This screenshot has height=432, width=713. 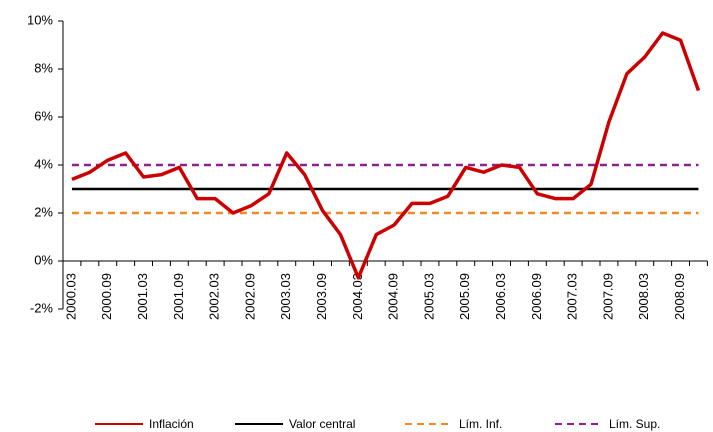 I want to click on x-tick-label: 2001.03, so click(x=142, y=296).